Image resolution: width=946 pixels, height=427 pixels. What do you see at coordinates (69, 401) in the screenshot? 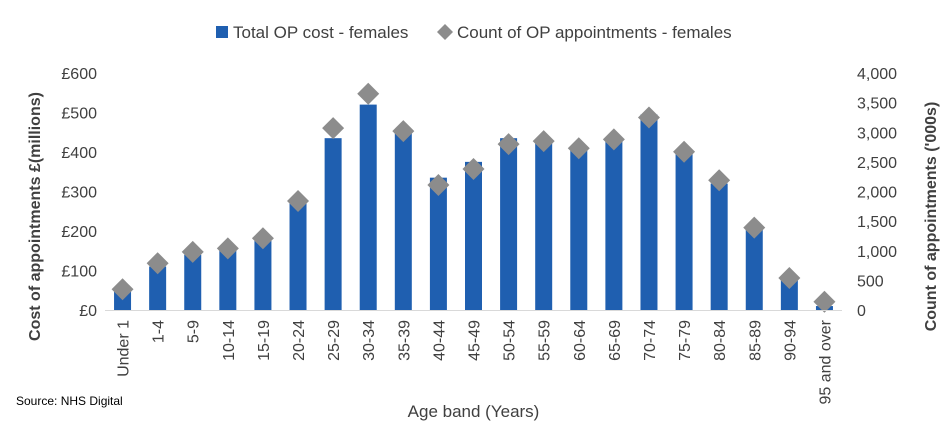
I see `source-note: Source: NHS Digital` at bounding box center [69, 401].